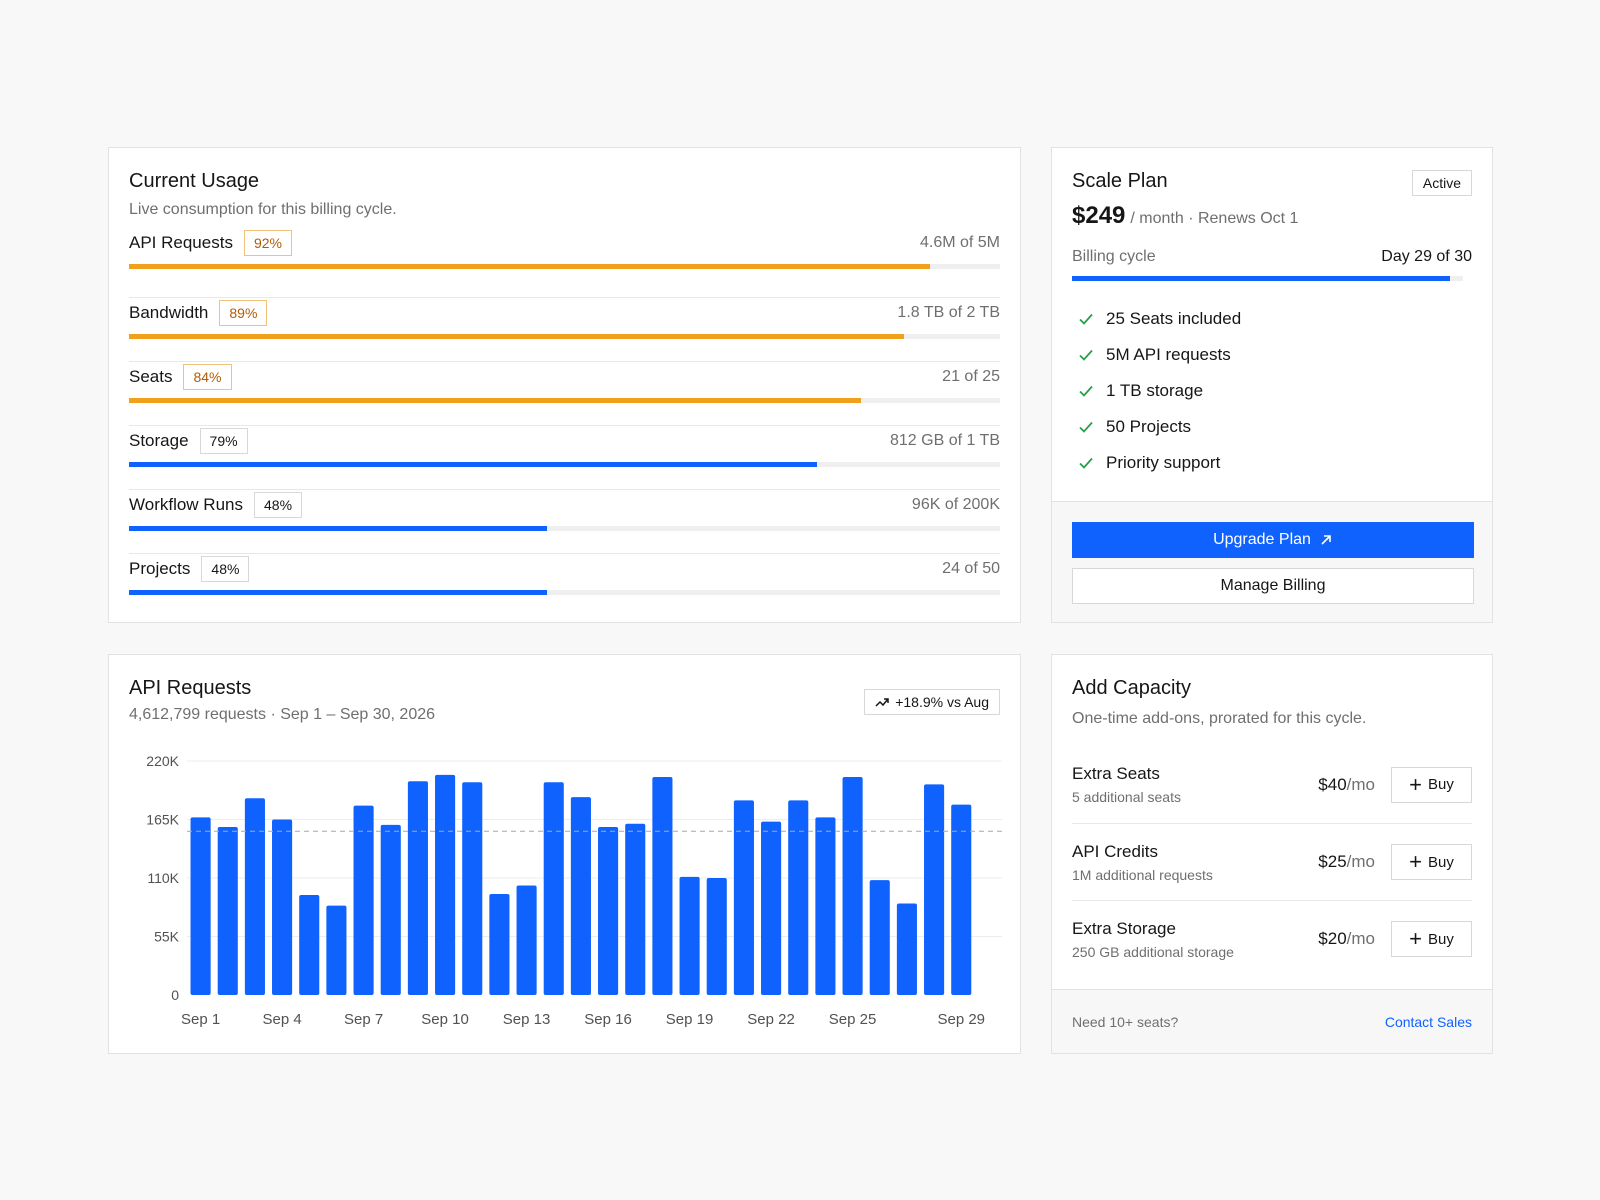 This screenshot has height=1200, width=1600. Describe the element at coordinates (971, 568) in the screenshot. I see `usage-value: 24 of 50` at that location.